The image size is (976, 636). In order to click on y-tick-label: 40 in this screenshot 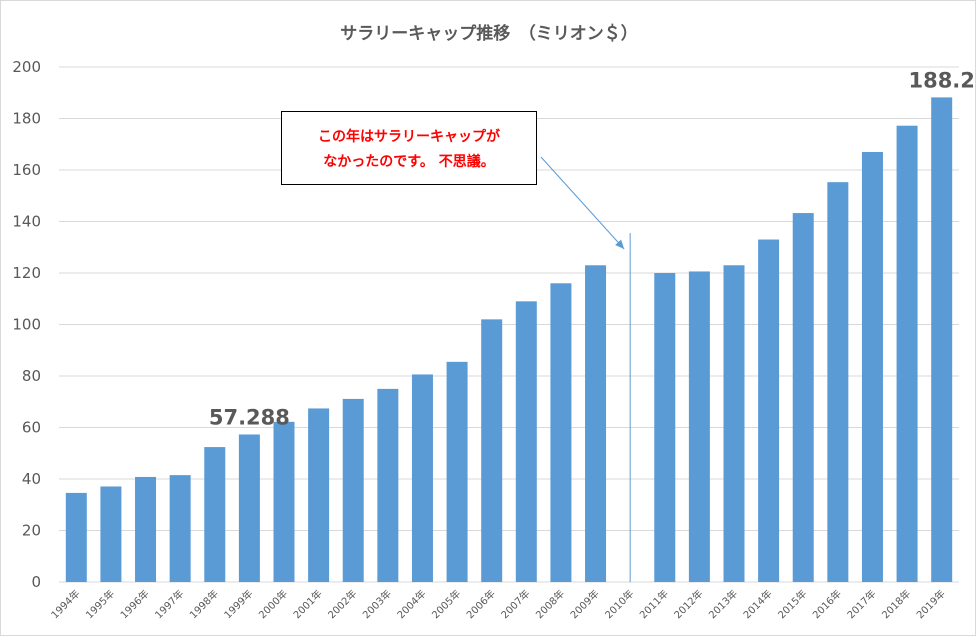, I will do `click(31, 479)`.